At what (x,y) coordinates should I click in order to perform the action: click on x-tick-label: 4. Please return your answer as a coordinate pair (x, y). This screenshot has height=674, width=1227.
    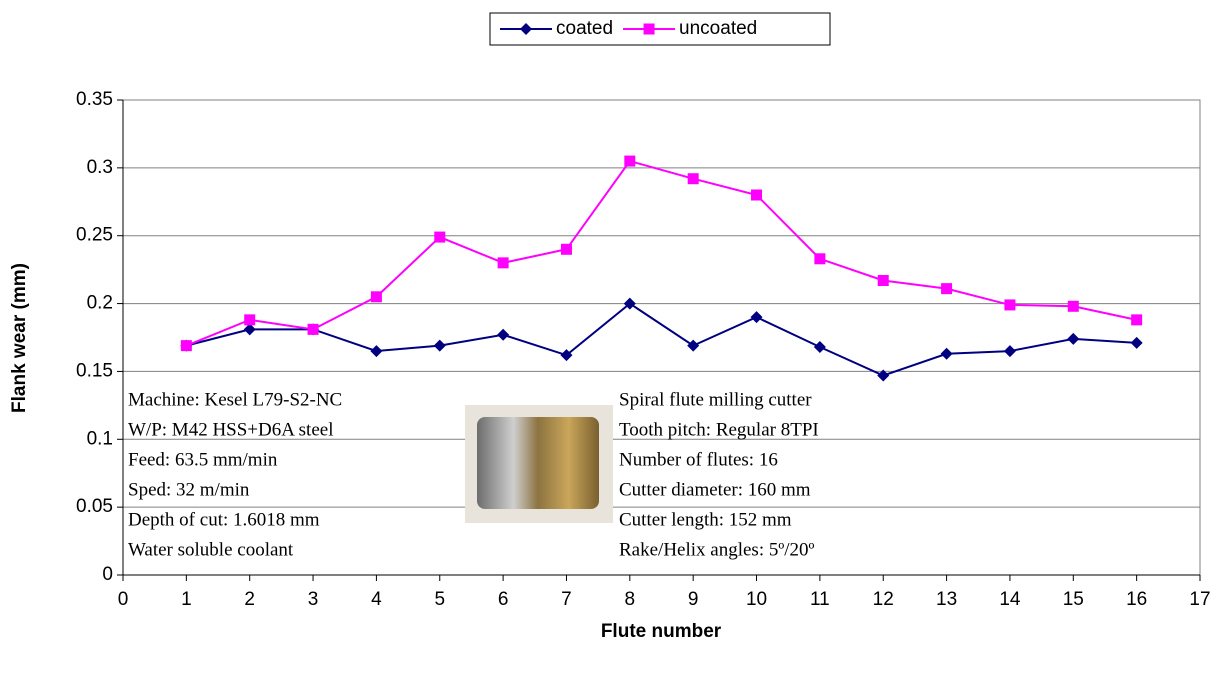
    Looking at the image, I should click on (376, 599).